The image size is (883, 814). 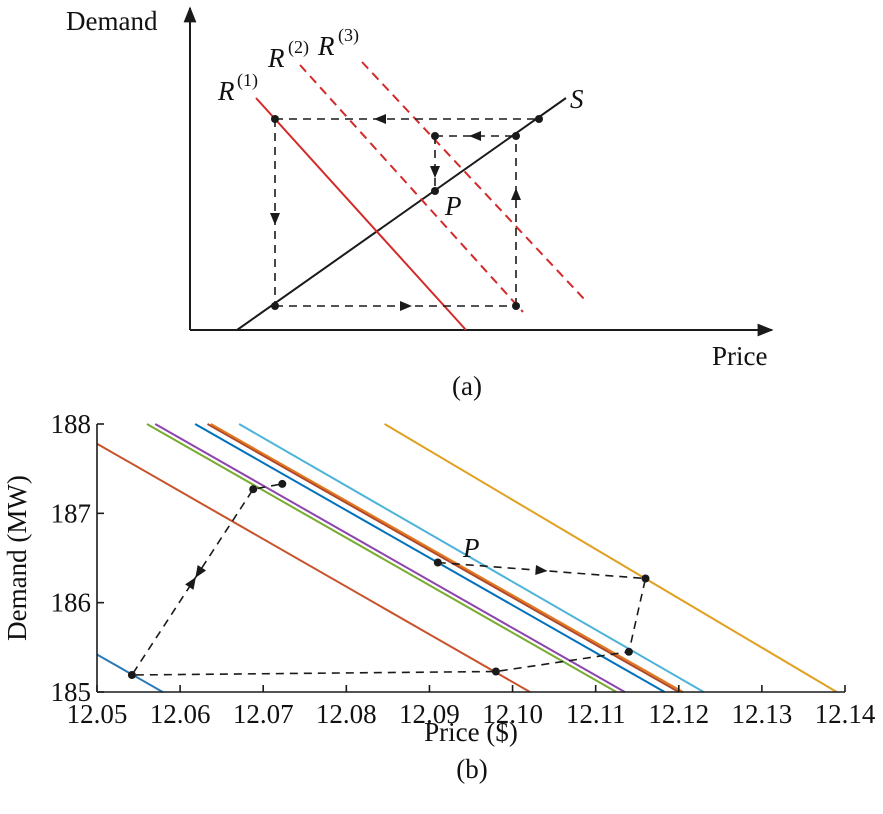 I want to click on panel-a-caption: (a), so click(x=467, y=386).